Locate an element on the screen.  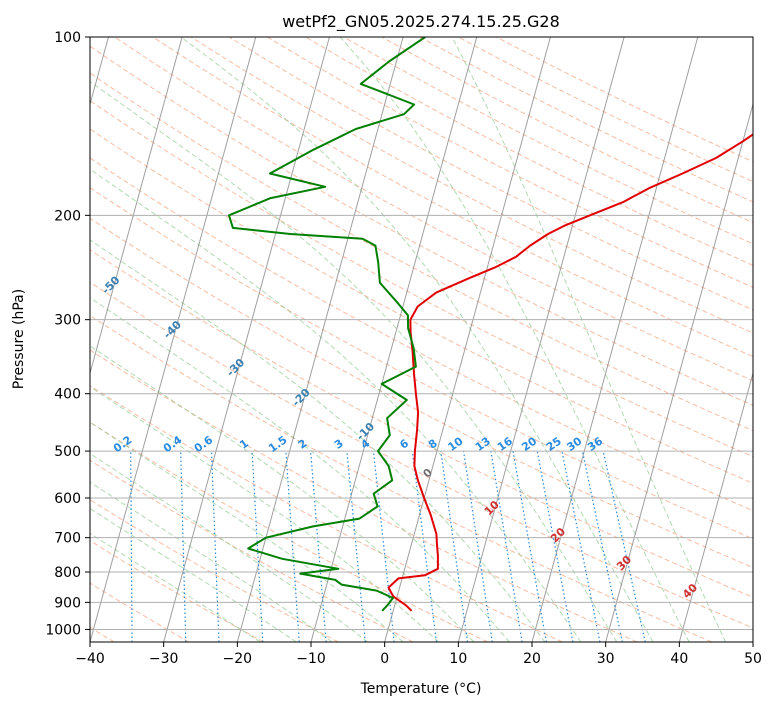
x-tick-label: 20 is located at coordinates (532, 659).